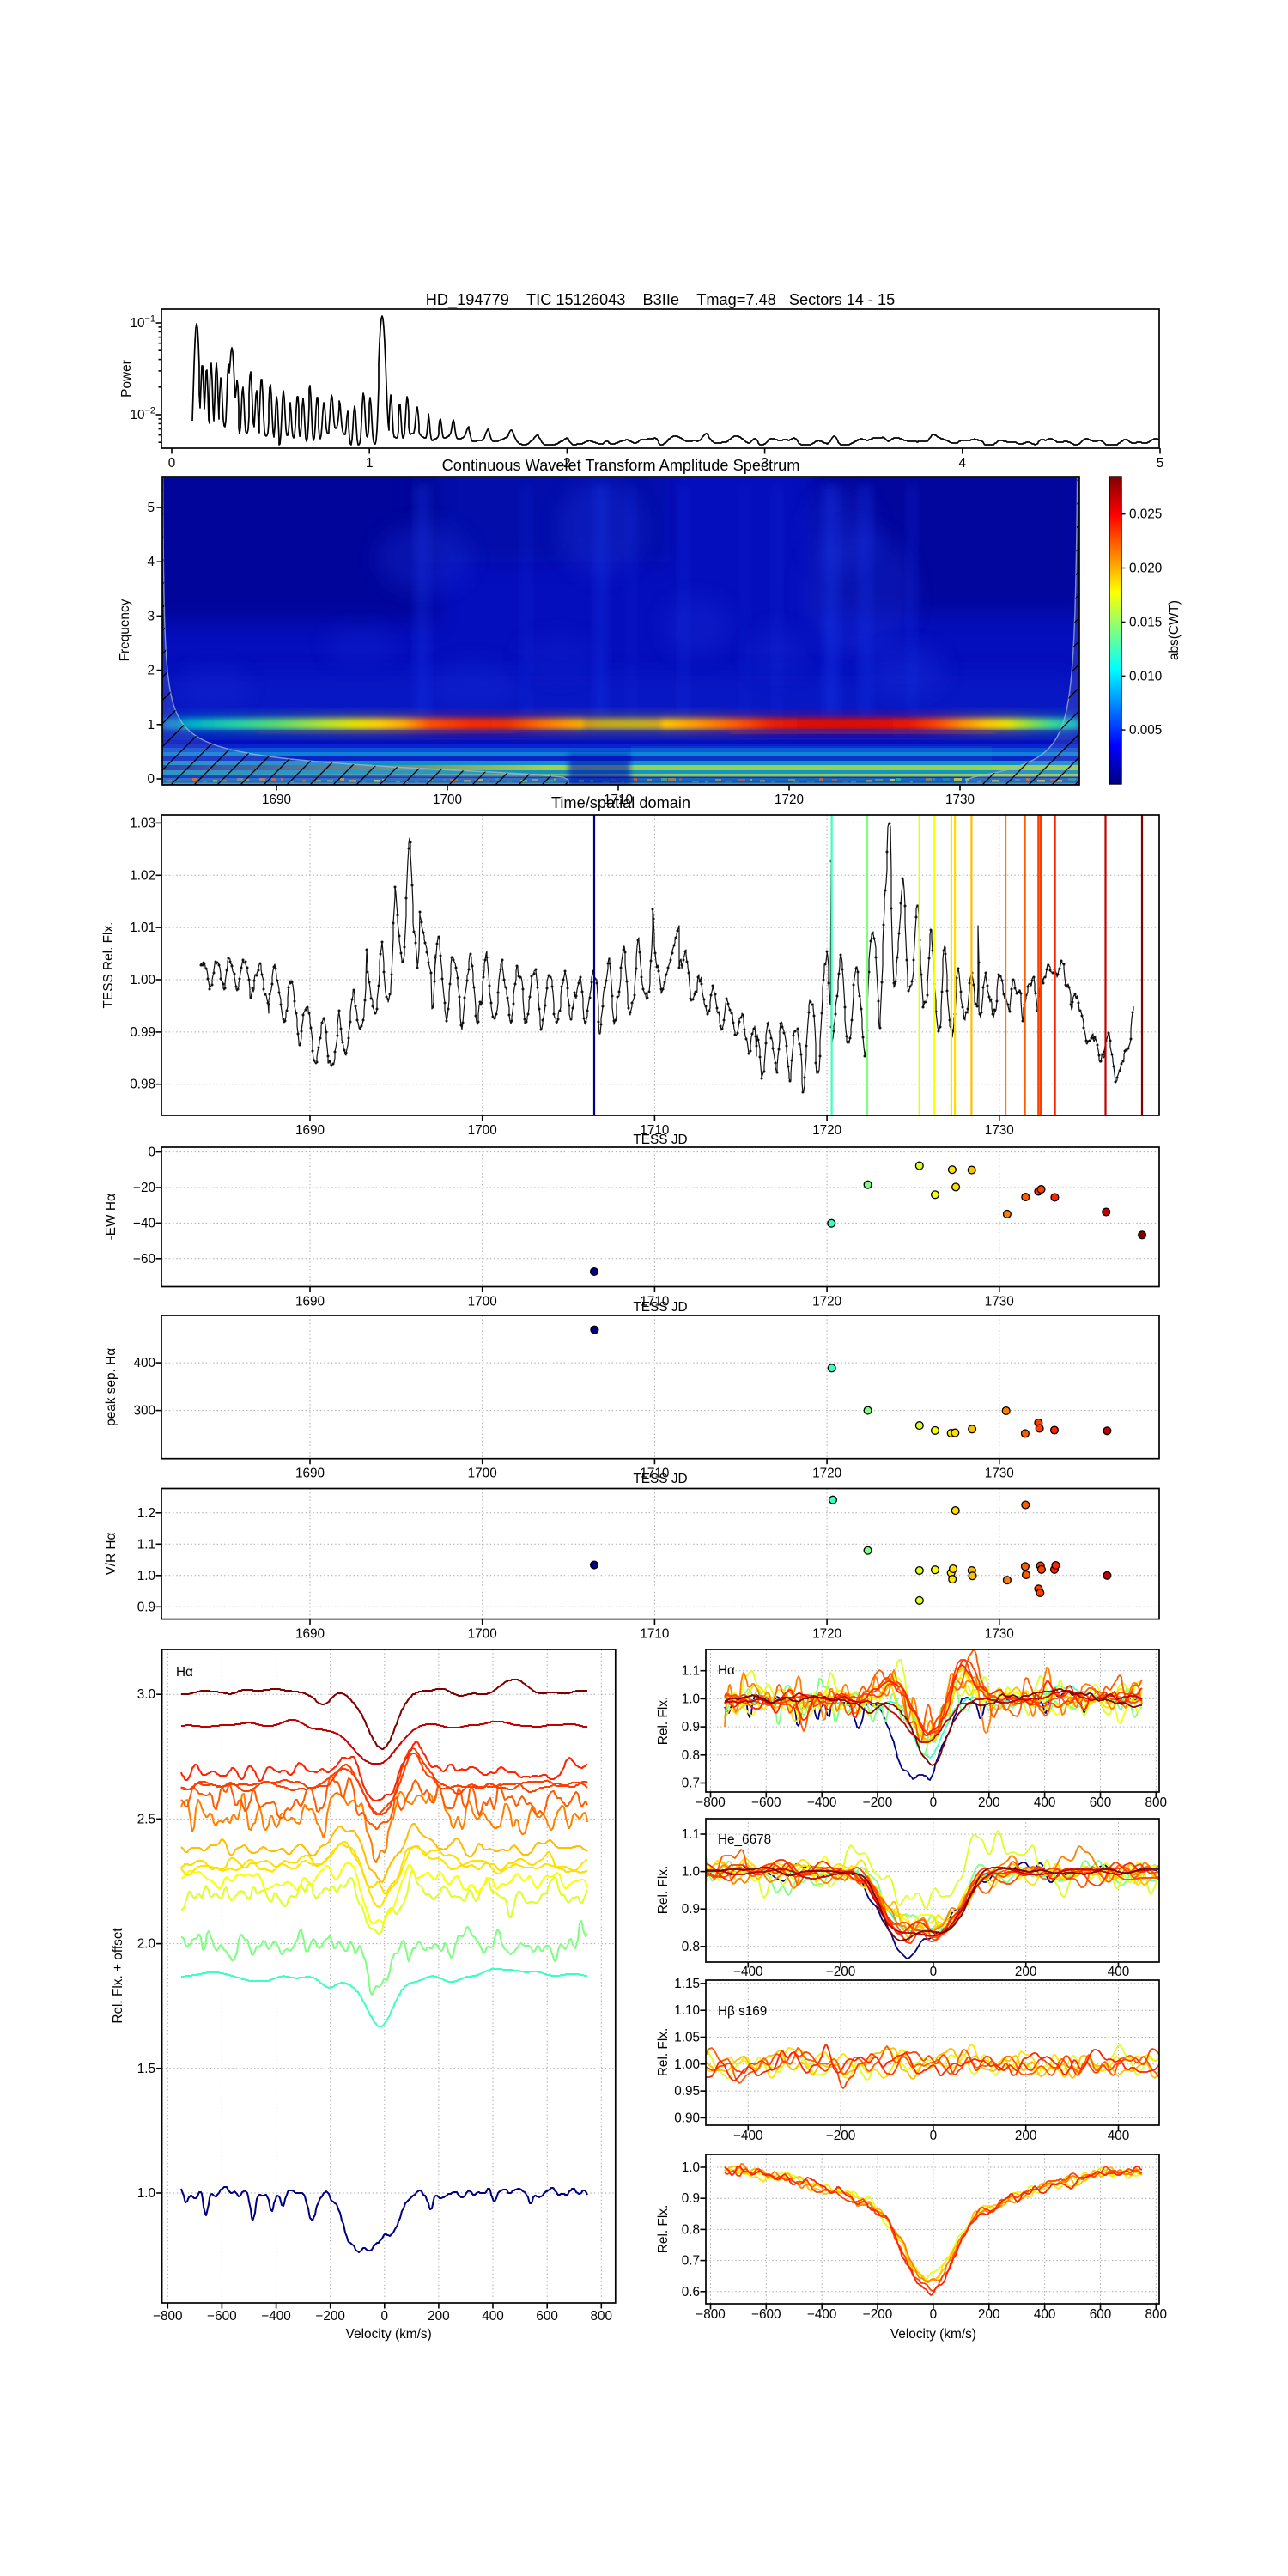 This screenshot has width=1288, height=2576. Describe the element at coordinates (143, 1032) in the screenshot. I see `svg-text: 0.99` at that location.